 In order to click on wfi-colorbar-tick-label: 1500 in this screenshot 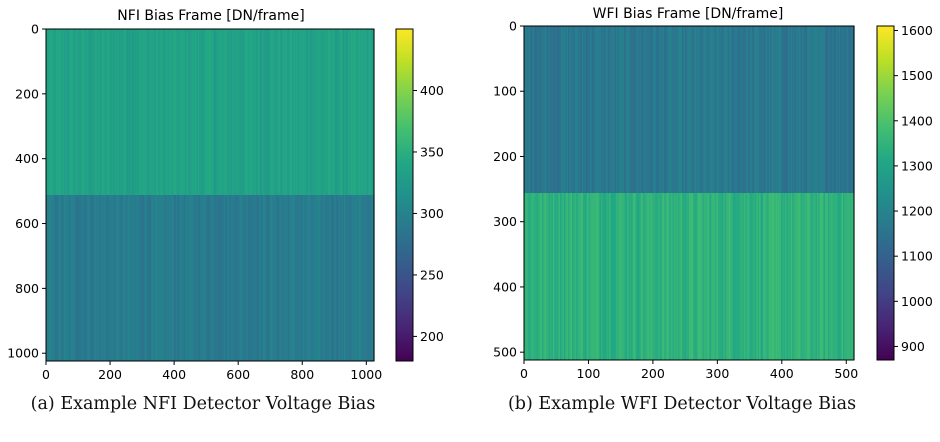, I will do `click(917, 75)`.